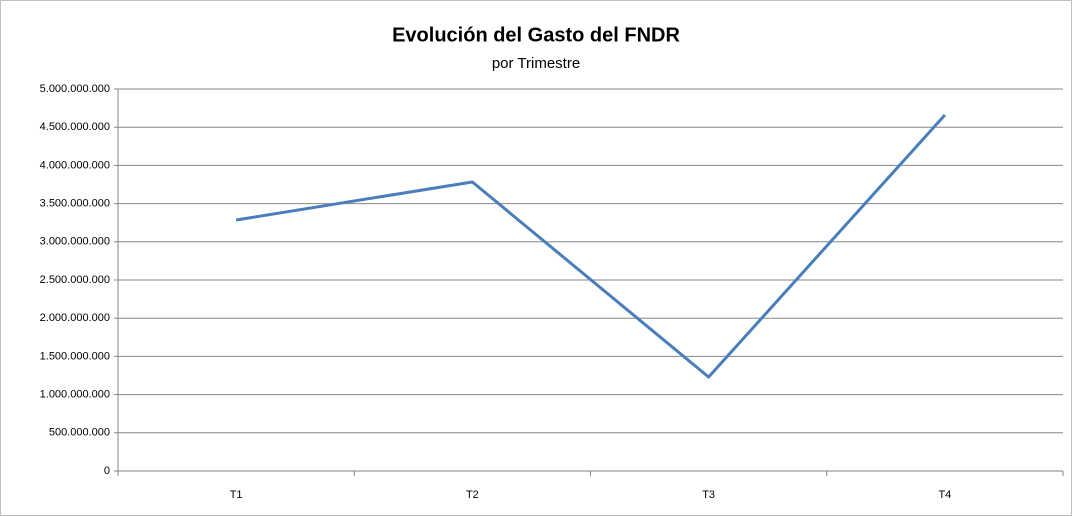 The image size is (1072, 516). What do you see at coordinates (536, 35) in the screenshot?
I see `chart-title: Evolución del Gasto del FNDR` at bounding box center [536, 35].